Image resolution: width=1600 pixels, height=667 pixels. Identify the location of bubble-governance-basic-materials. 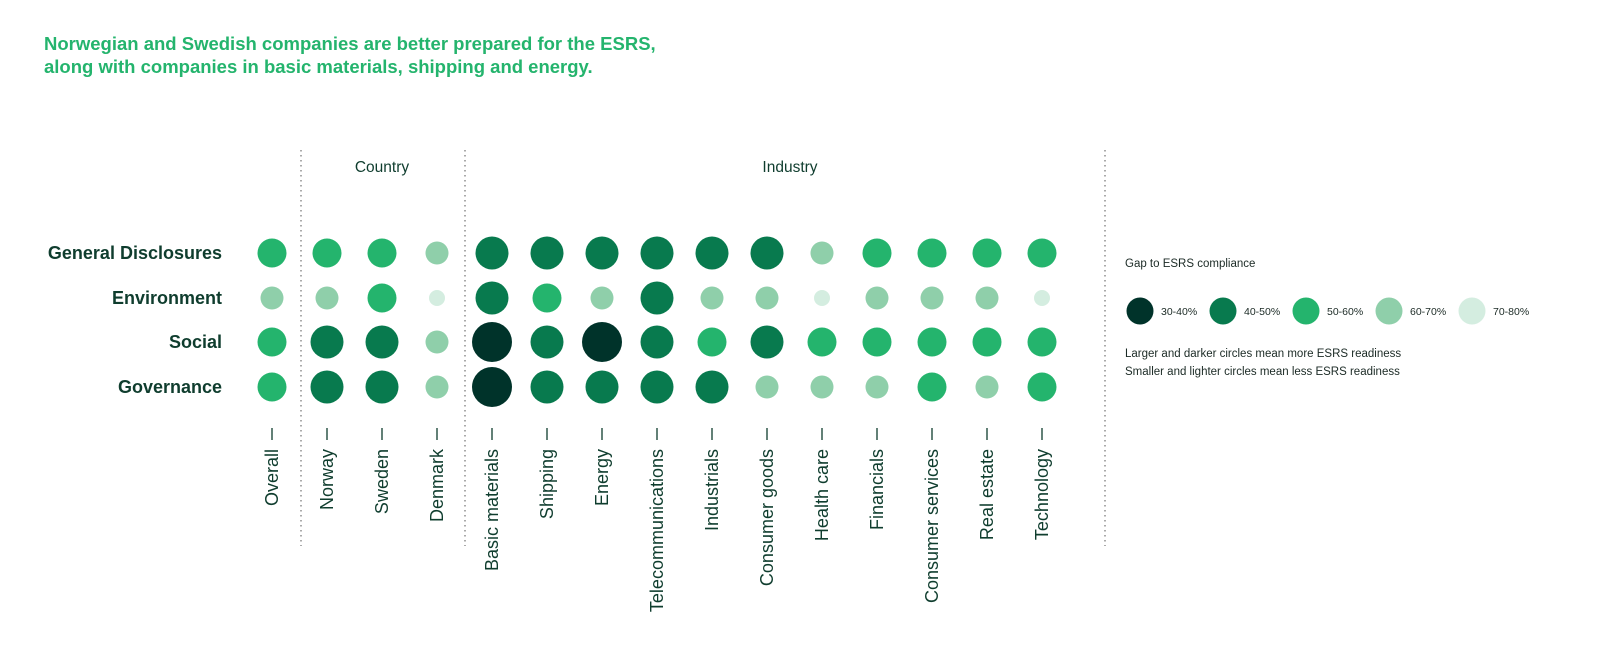
(492, 387).